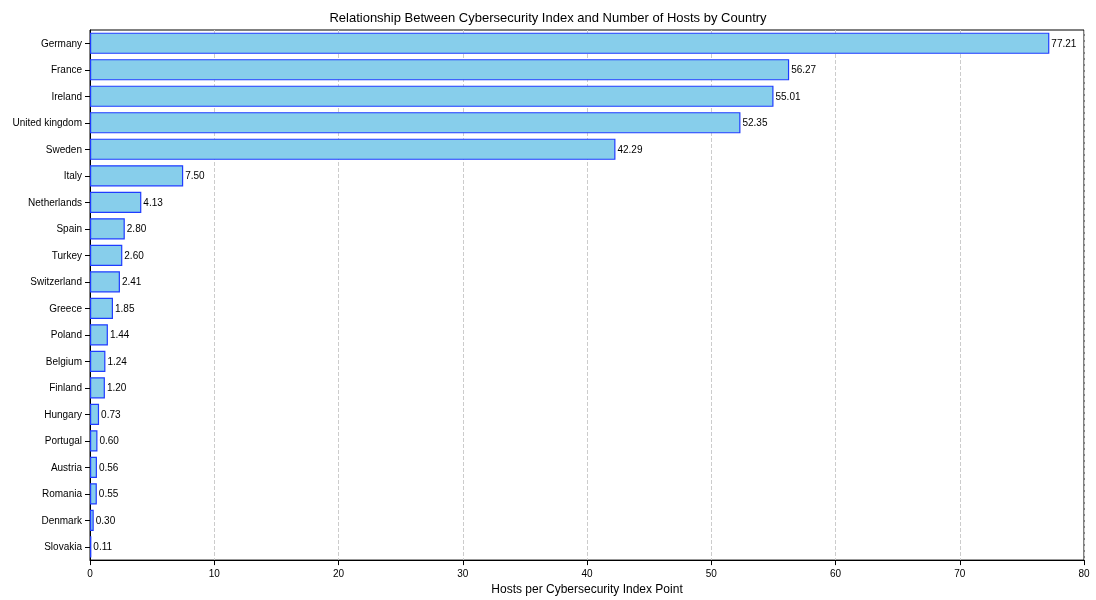 The width and height of the screenshot is (1096, 600). What do you see at coordinates (117, 361) in the screenshot?
I see `data-label: 1.24` at bounding box center [117, 361].